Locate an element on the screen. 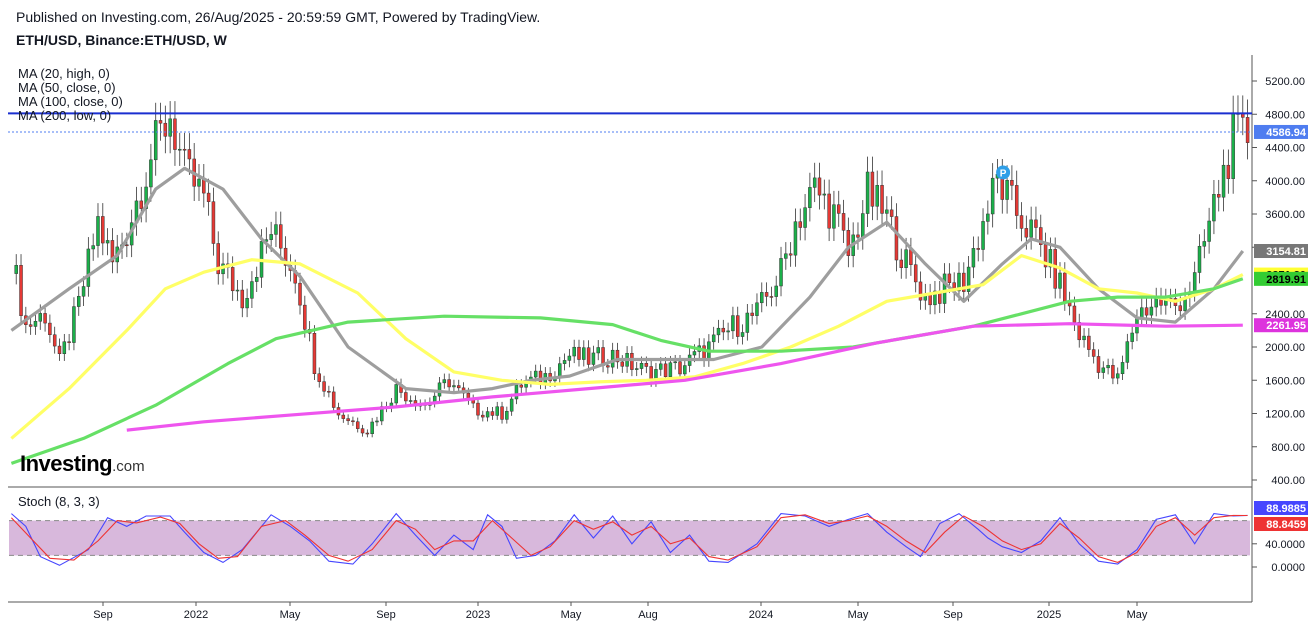  stoch-k-line is located at coordinates (629, 539).